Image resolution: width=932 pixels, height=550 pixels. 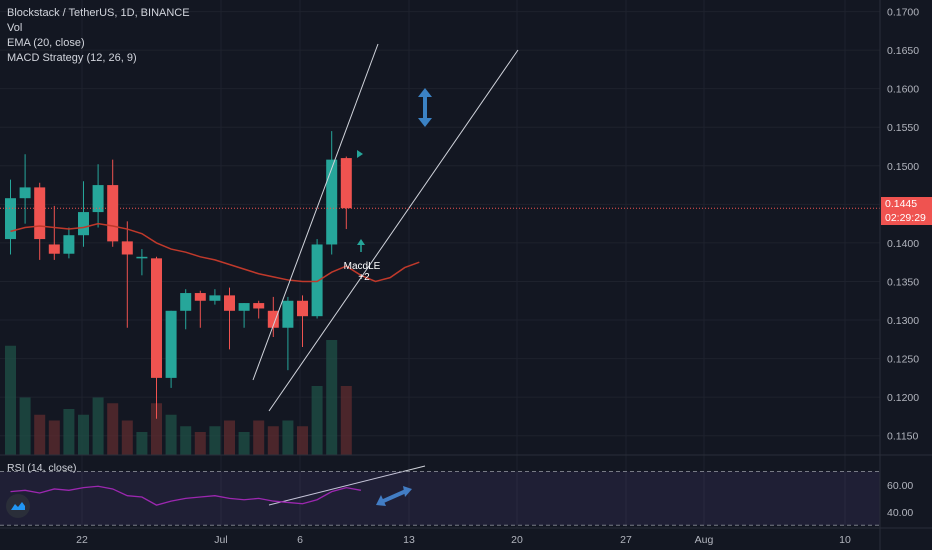 I want to click on time-tick-label: 22, so click(x=82, y=540).